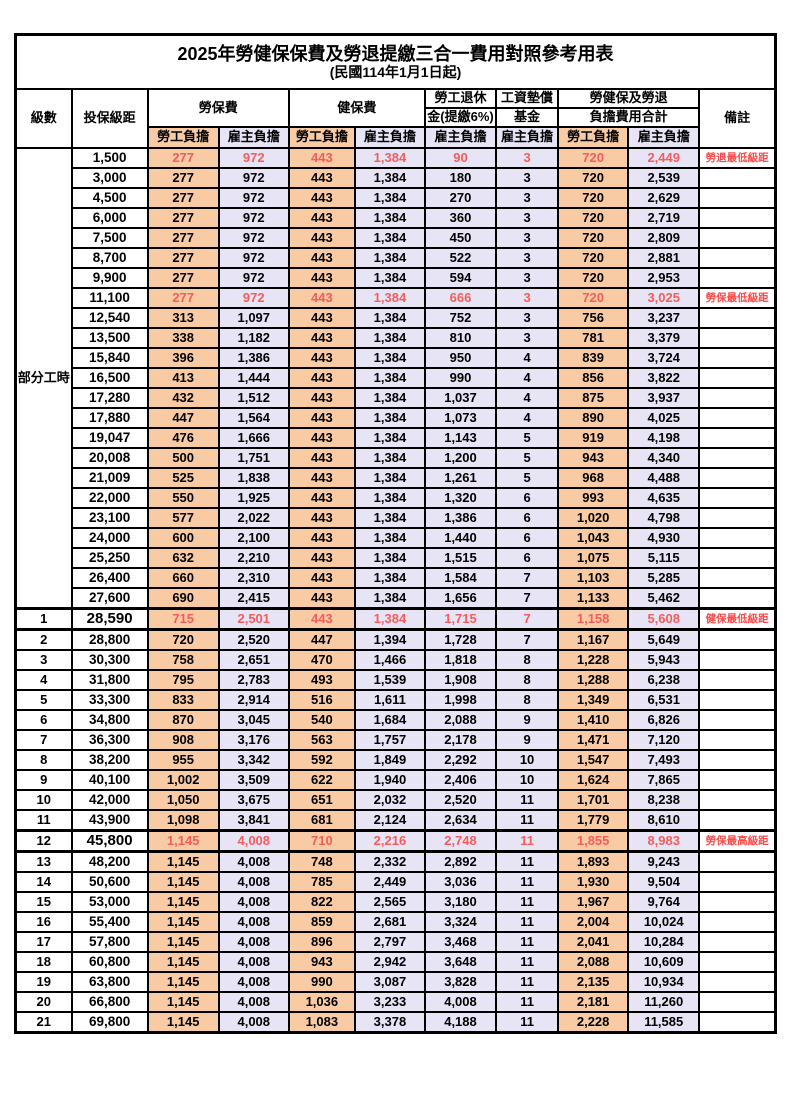  Describe the element at coordinates (396, 418) in the screenshot. I see `table-row: 17,880 447 1,564 443 1,384 1,073 4 890 4,025` at that location.